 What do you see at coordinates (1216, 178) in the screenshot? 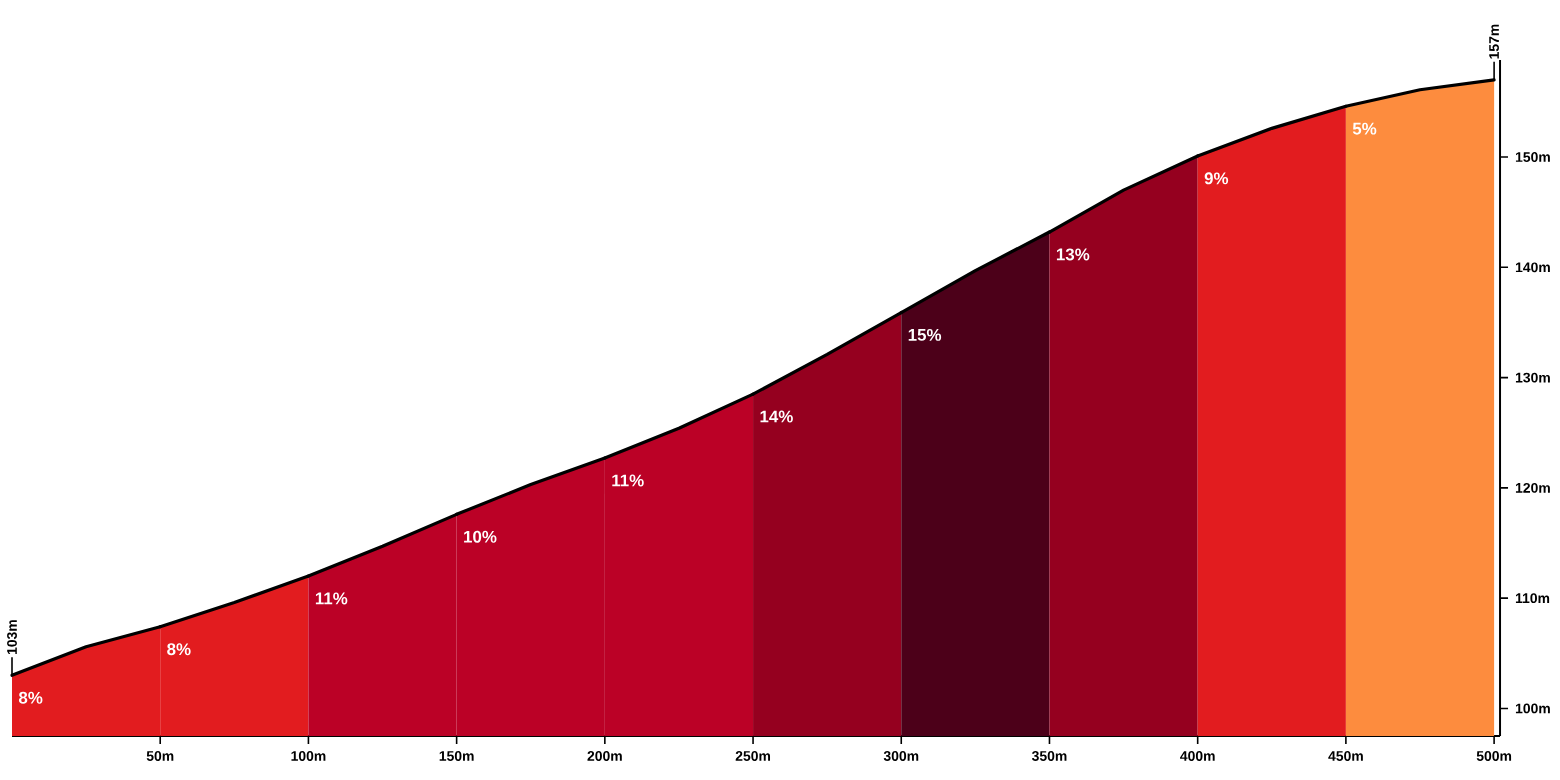
I see `annotation: 9%` at bounding box center [1216, 178].